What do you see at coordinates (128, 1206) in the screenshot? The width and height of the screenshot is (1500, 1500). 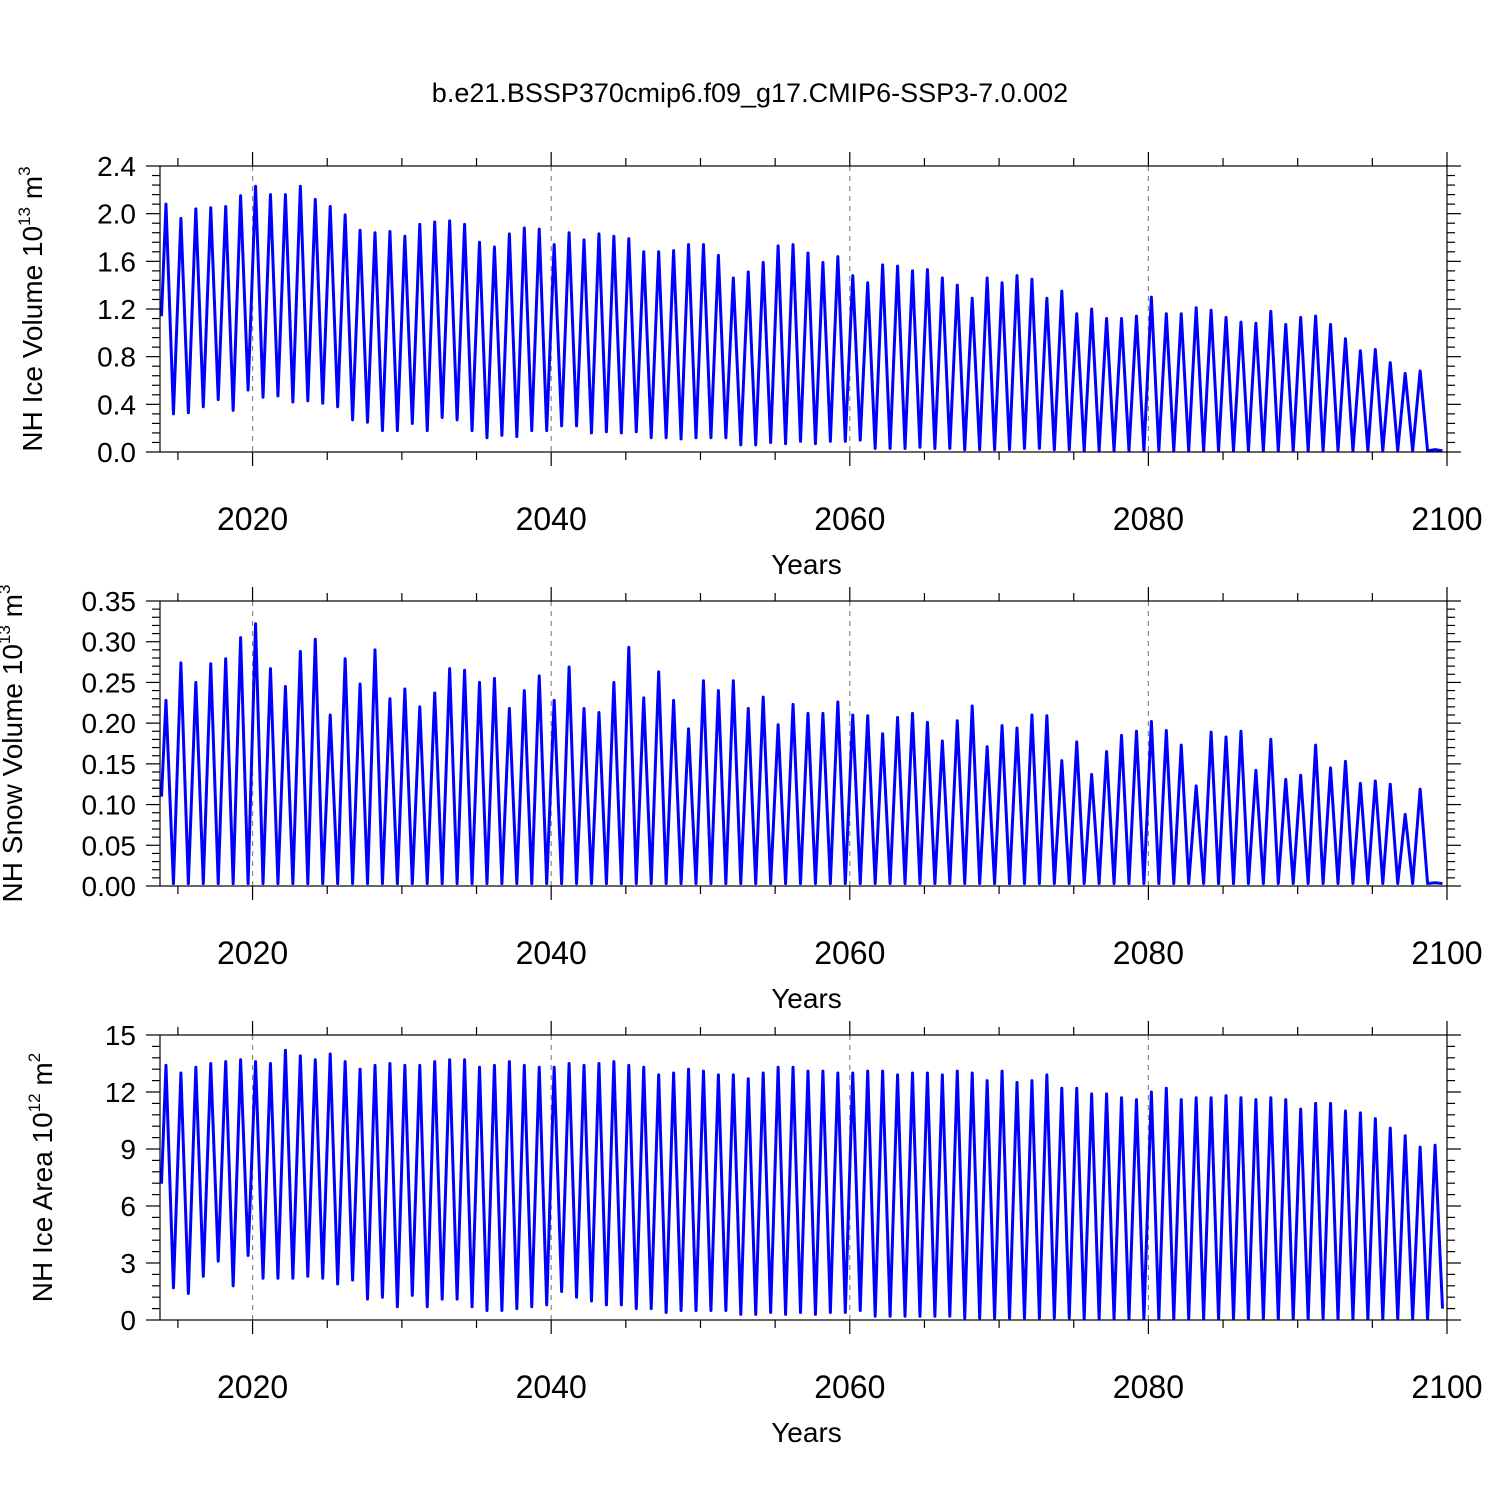 I see `y-tick-label: 6` at bounding box center [128, 1206].